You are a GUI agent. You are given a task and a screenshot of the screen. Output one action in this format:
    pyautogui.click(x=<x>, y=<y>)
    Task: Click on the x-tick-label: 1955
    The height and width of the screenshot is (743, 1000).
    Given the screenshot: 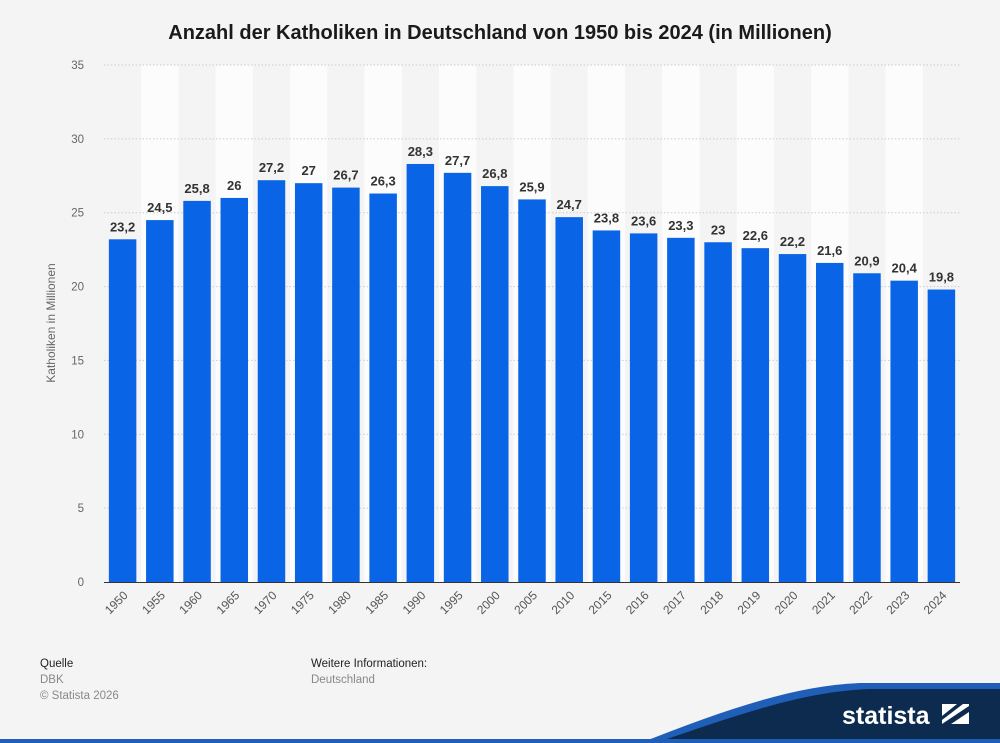 What is the action you would take?
    pyautogui.click(x=153, y=602)
    